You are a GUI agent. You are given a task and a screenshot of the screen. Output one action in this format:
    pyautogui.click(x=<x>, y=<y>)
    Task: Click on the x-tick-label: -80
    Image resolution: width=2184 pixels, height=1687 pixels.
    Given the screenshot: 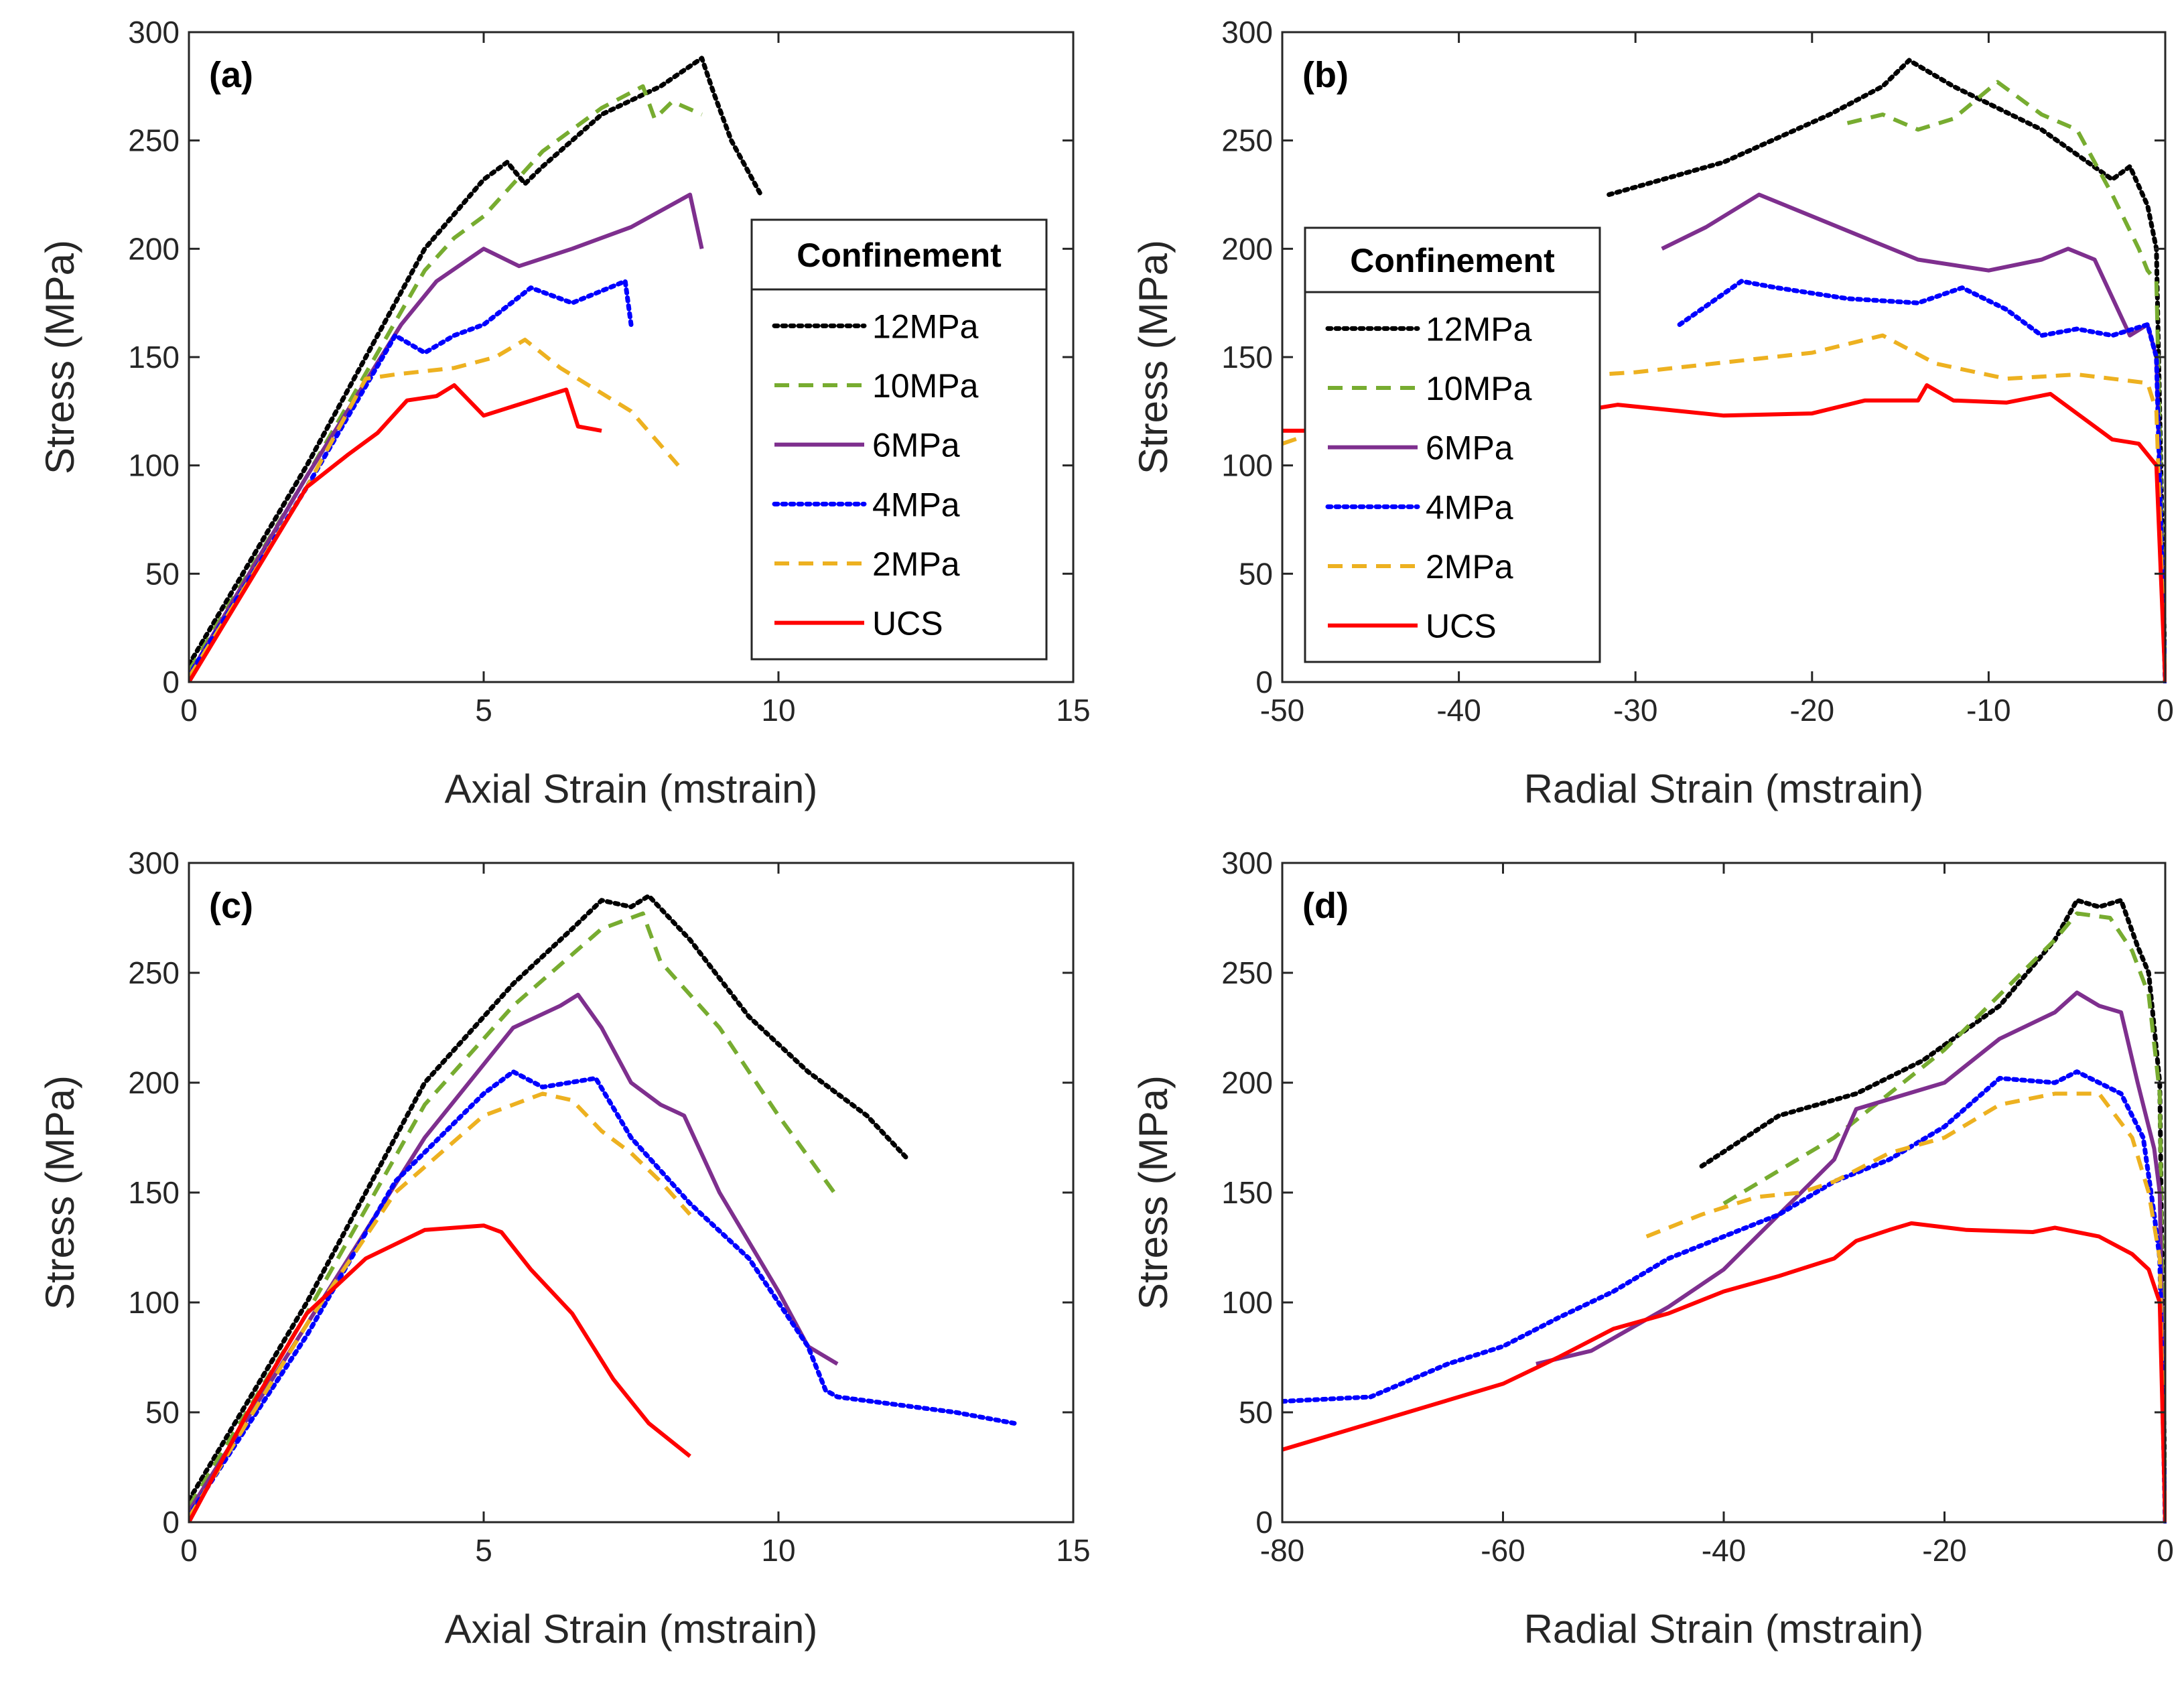 What is the action you would take?
    pyautogui.click(x=1282, y=1550)
    